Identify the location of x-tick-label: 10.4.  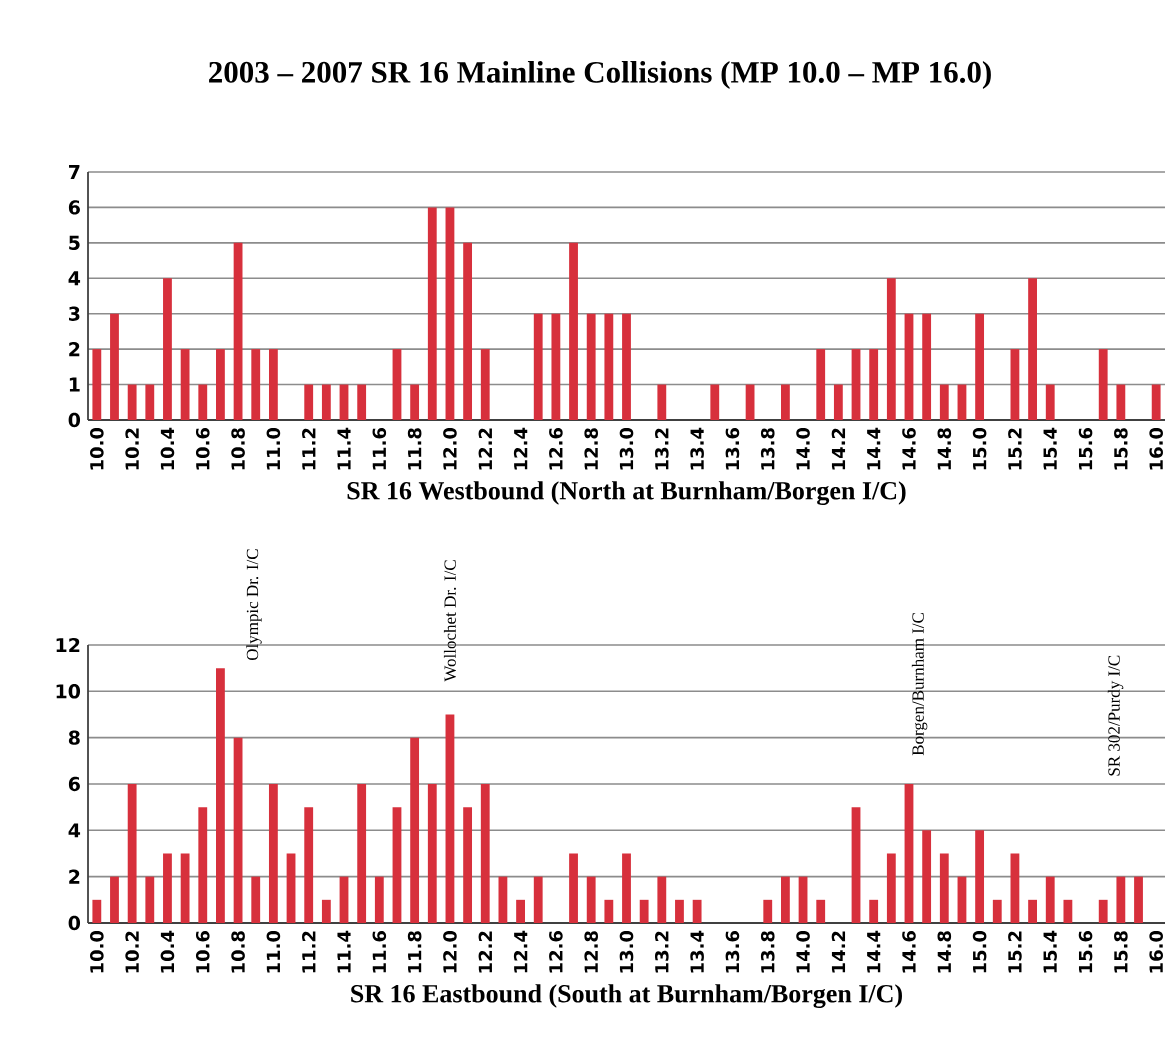
(167, 448).